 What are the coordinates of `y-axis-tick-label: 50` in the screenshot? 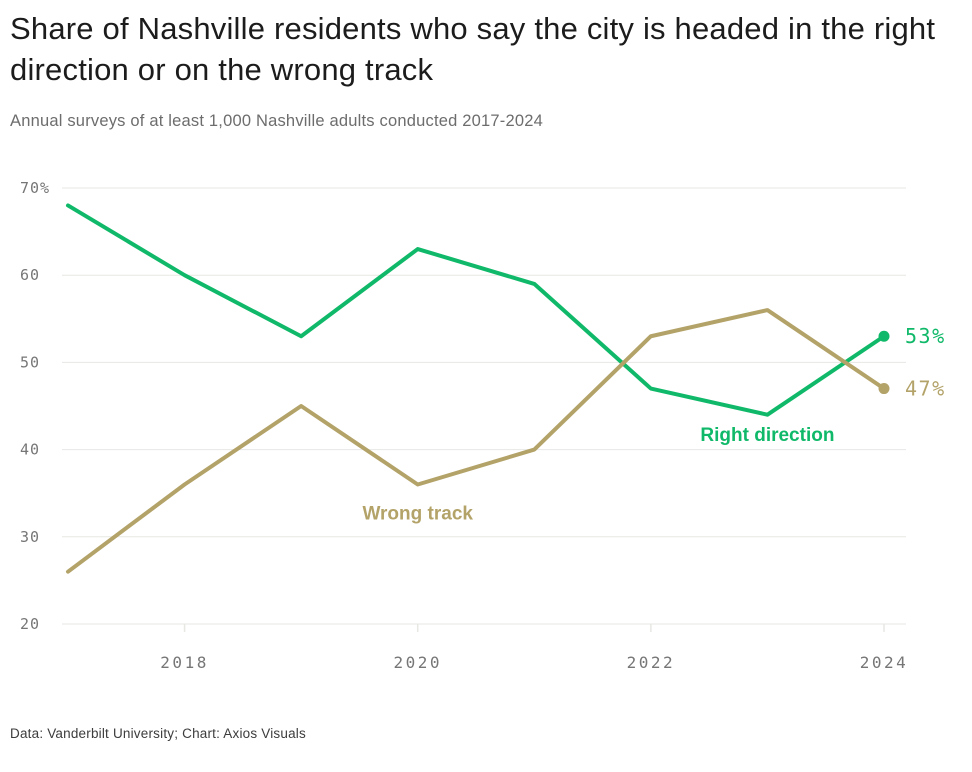 It's located at (30, 362).